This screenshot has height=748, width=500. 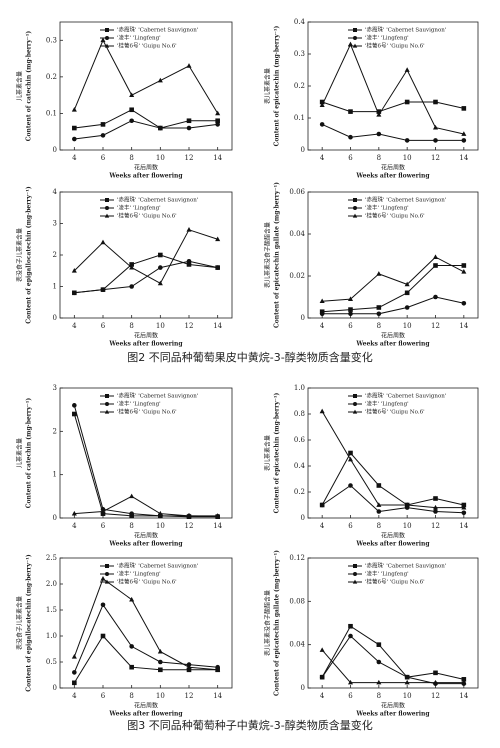 What do you see at coordinates (29, 86) in the screenshot?
I see `y-axis-label: Content of catechin (mg·berry⁻¹)` at bounding box center [29, 86].